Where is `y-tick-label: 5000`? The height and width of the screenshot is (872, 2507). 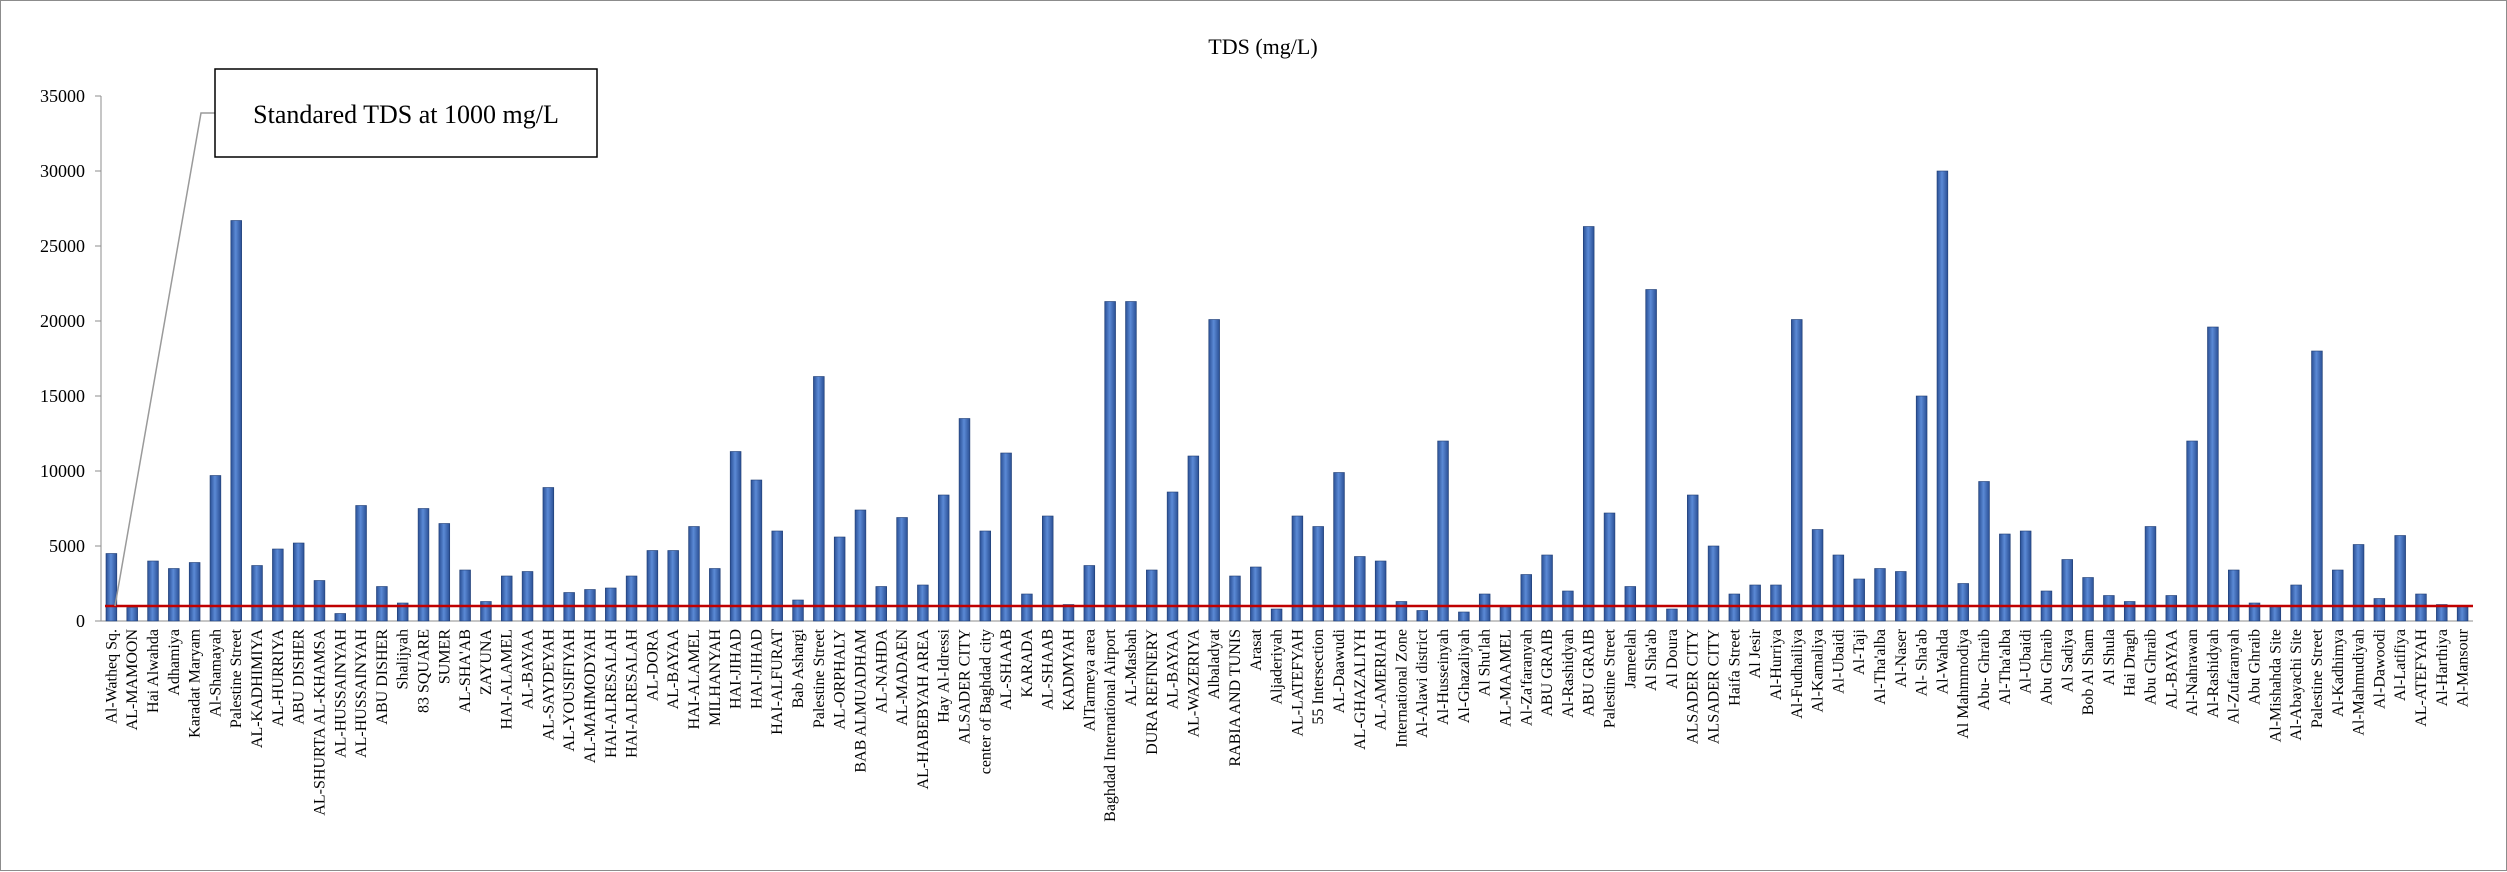
y-tick-label: 5000 is located at coordinates (67, 546).